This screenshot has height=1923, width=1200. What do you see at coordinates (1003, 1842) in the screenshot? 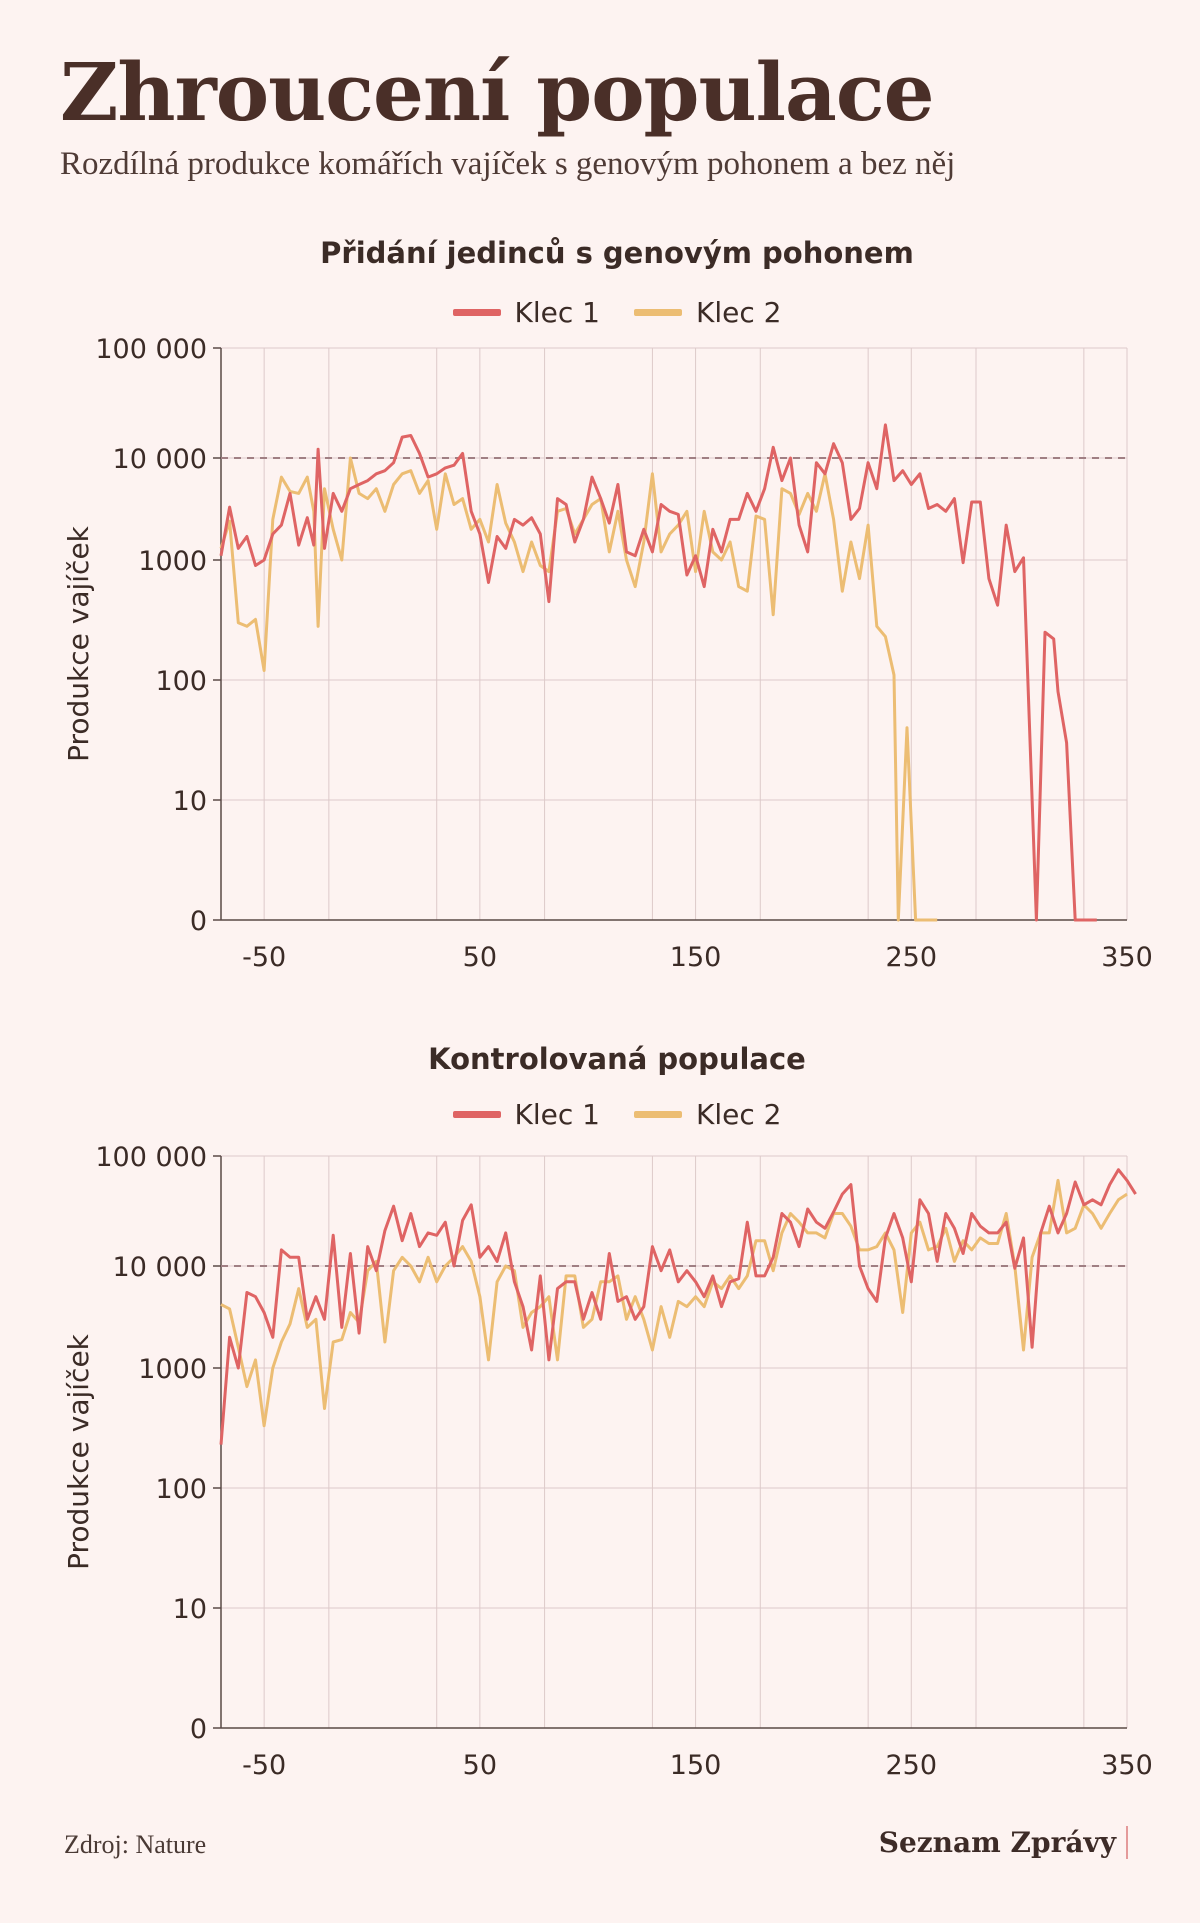
I see `brand-logo: Seznam Zprávy` at bounding box center [1003, 1842].